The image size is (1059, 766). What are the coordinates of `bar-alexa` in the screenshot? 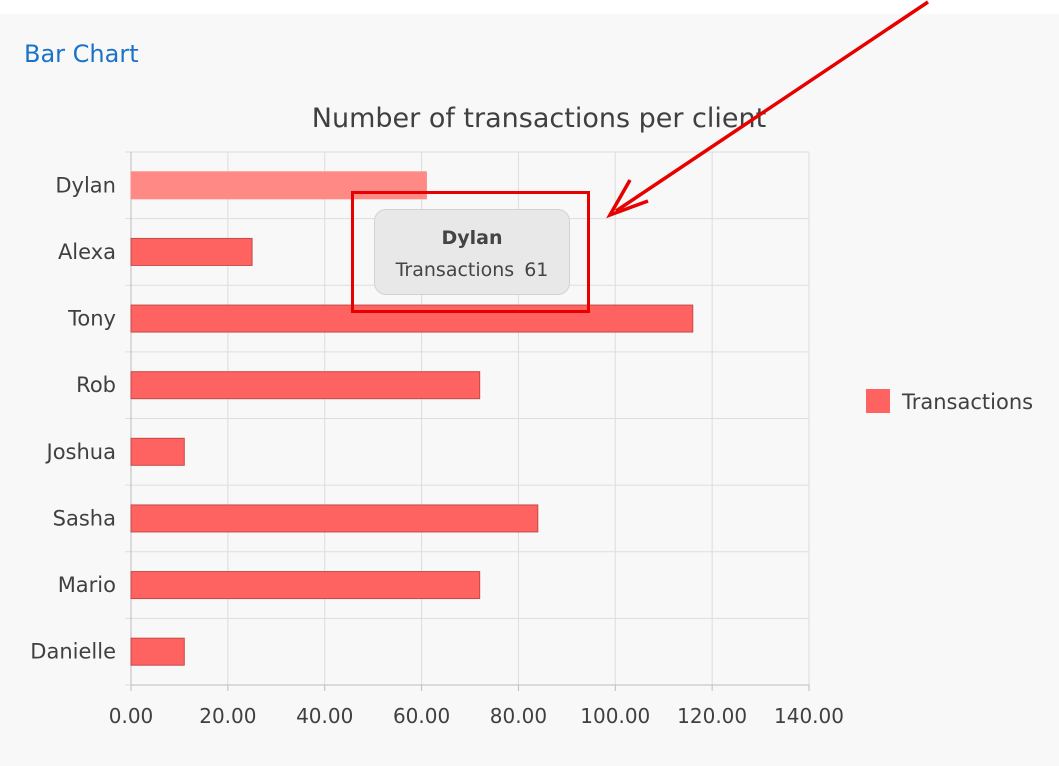 It's located at (191, 251).